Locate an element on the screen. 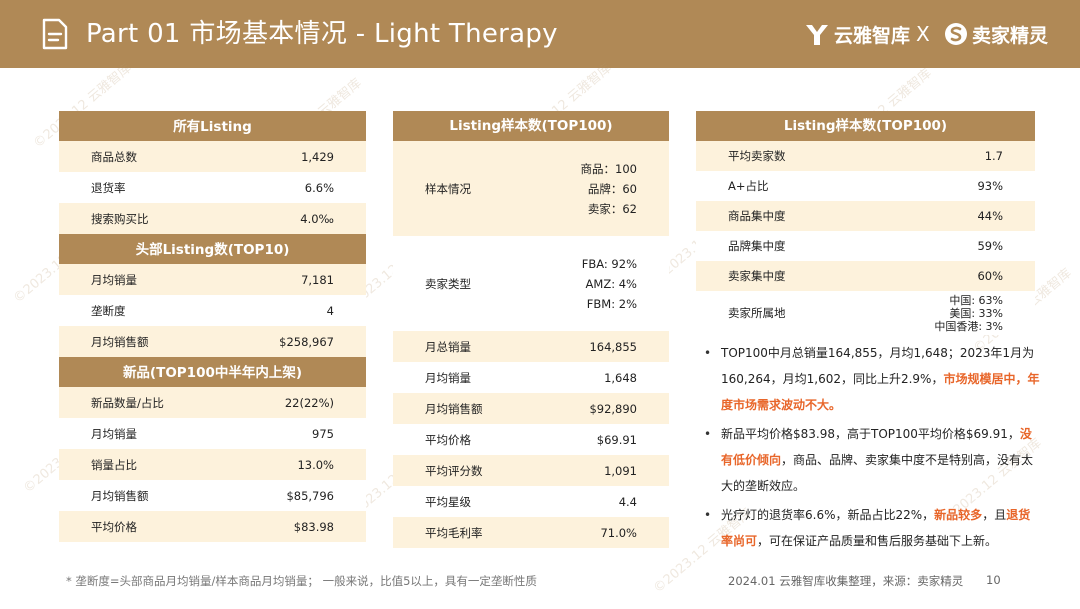 Image resolution: width=1080 pixels, height=609 pixels. table-row: 平均星级 4.4 is located at coordinates (531, 501).